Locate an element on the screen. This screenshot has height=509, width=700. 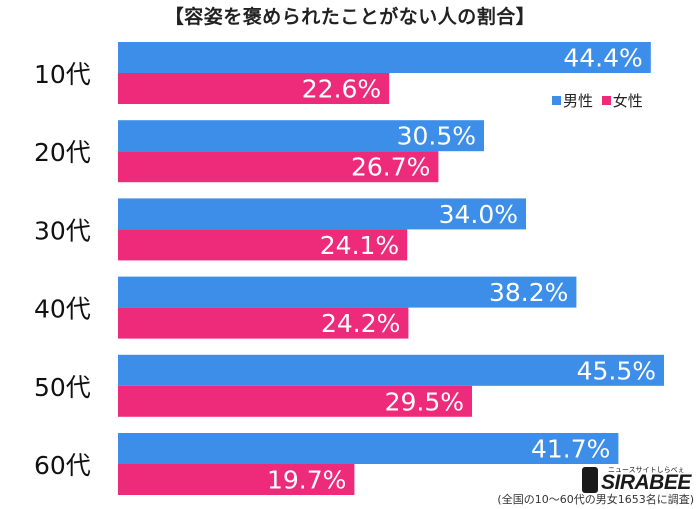
data-label: 44.4% is located at coordinates (602, 58).